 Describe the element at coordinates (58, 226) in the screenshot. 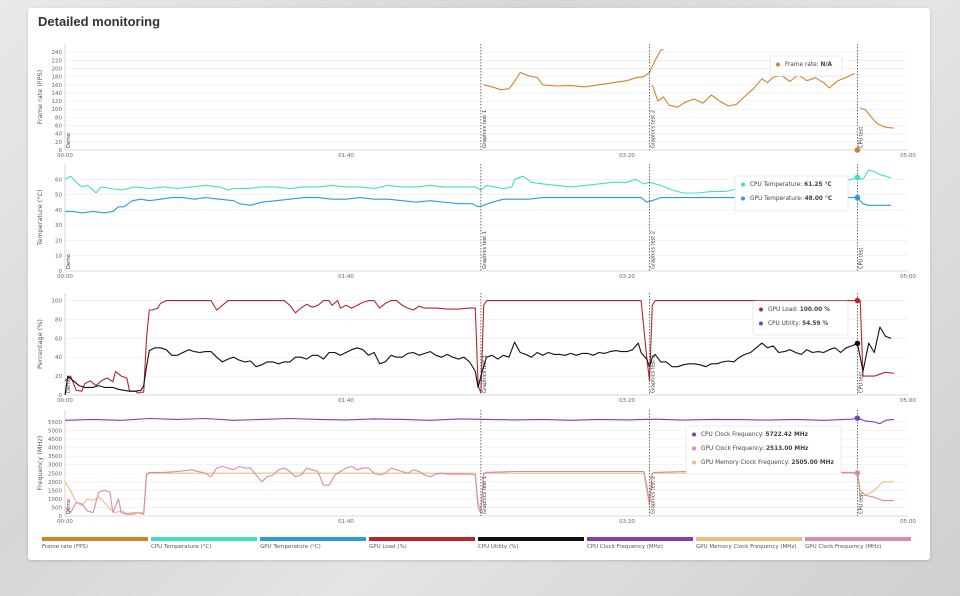

I see `y-tick-label: 30` at that location.